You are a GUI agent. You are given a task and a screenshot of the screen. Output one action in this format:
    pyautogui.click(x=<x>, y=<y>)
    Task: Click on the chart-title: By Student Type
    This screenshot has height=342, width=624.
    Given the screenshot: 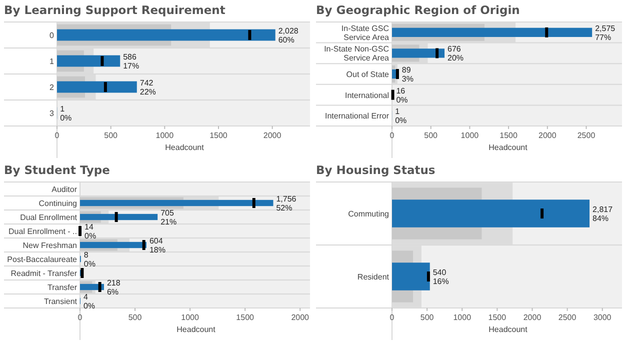 What is the action you would take?
    pyautogui.click(x=57, y=170)
    